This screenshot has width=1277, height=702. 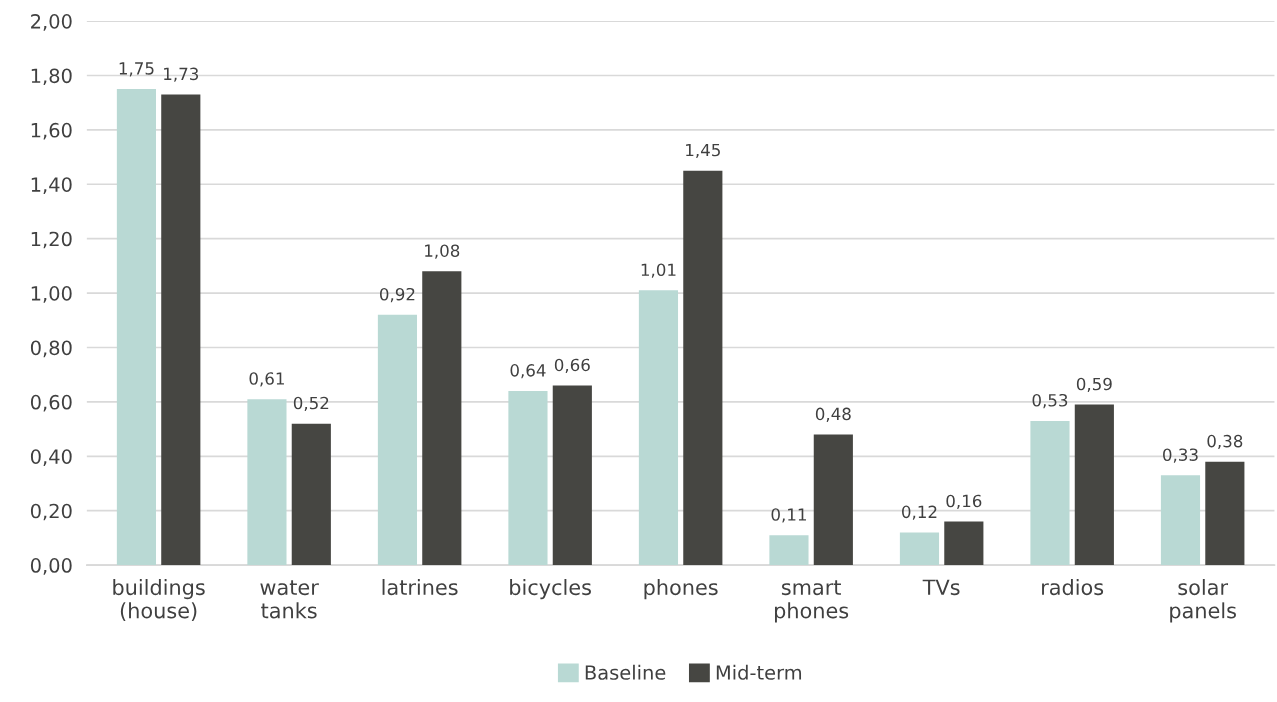 I want to click on data-label: 1,01, so click(x=658, y=270).